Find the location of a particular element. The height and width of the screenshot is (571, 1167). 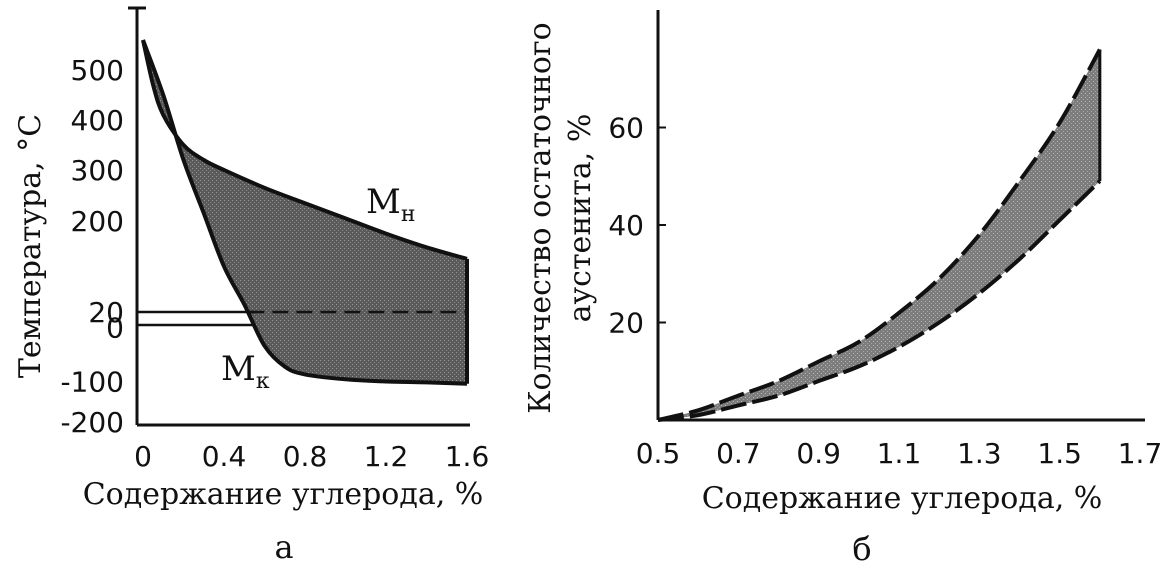

chart-a-x-ticks: 0 0.4 0.8 1.2 1.6 is located at coordinates (311, 456).